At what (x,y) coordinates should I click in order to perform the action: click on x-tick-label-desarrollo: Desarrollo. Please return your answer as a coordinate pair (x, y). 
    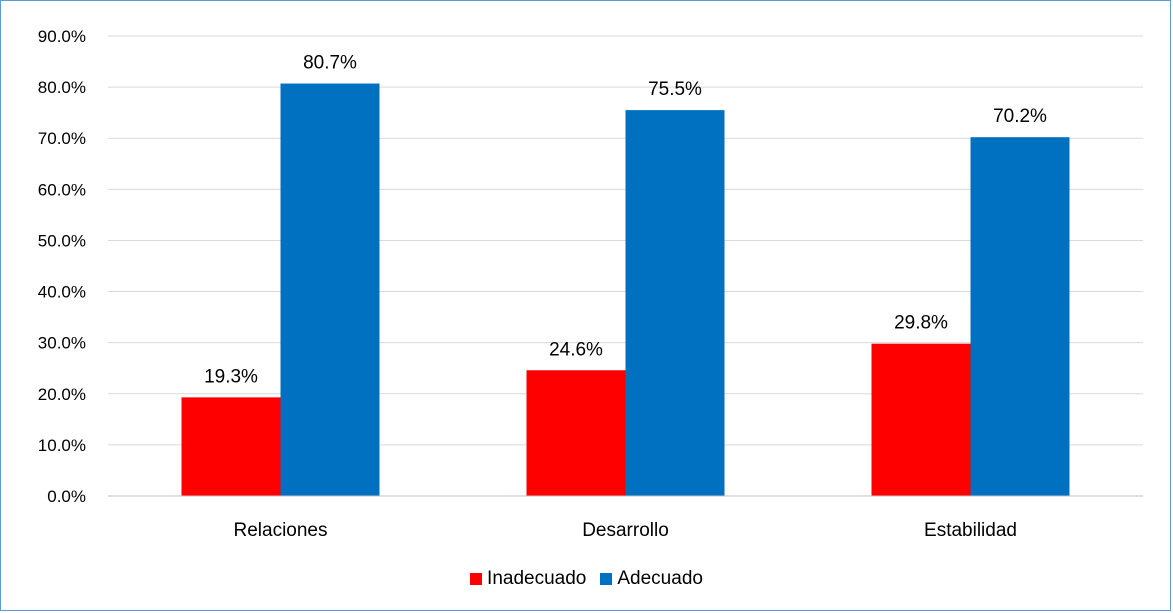
    Looking at the image, I should click on (625, 530).